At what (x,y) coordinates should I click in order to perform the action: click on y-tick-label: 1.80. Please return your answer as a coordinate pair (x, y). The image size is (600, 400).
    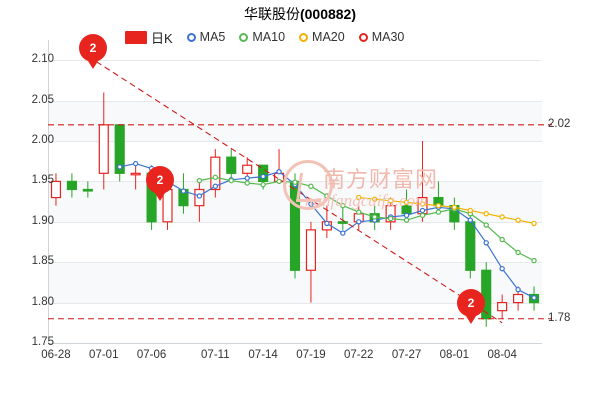
    Looking at the image, I should click on (42, 301).